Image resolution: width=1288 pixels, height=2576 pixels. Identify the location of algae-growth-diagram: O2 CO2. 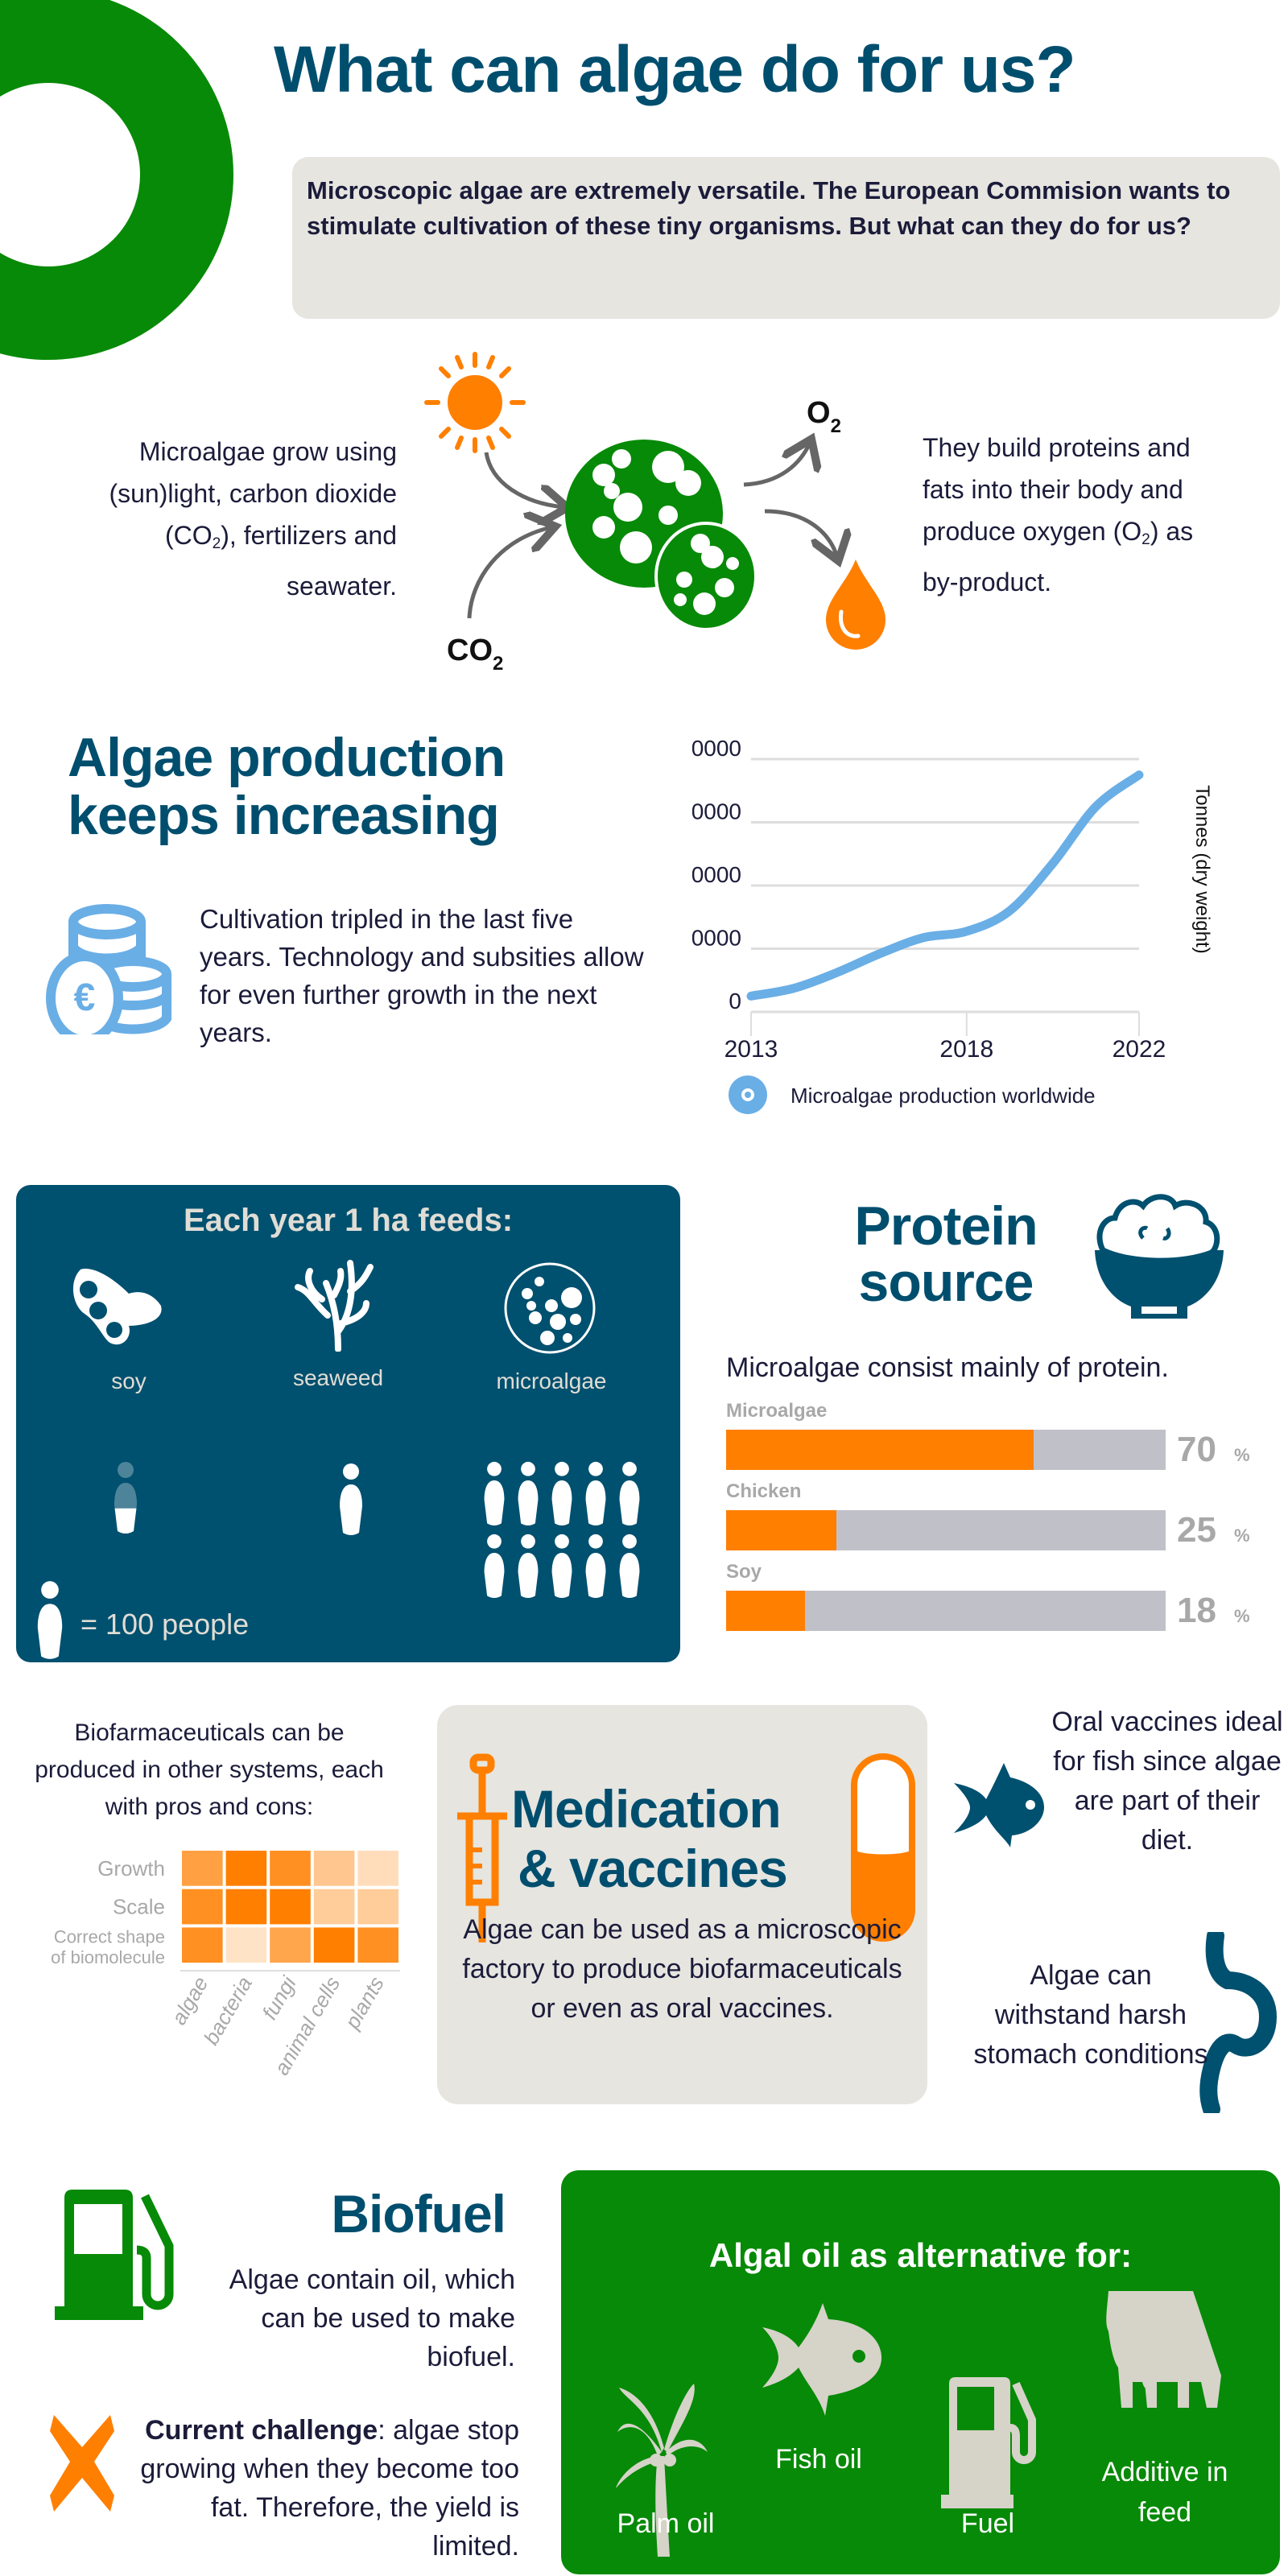
(655, 513).